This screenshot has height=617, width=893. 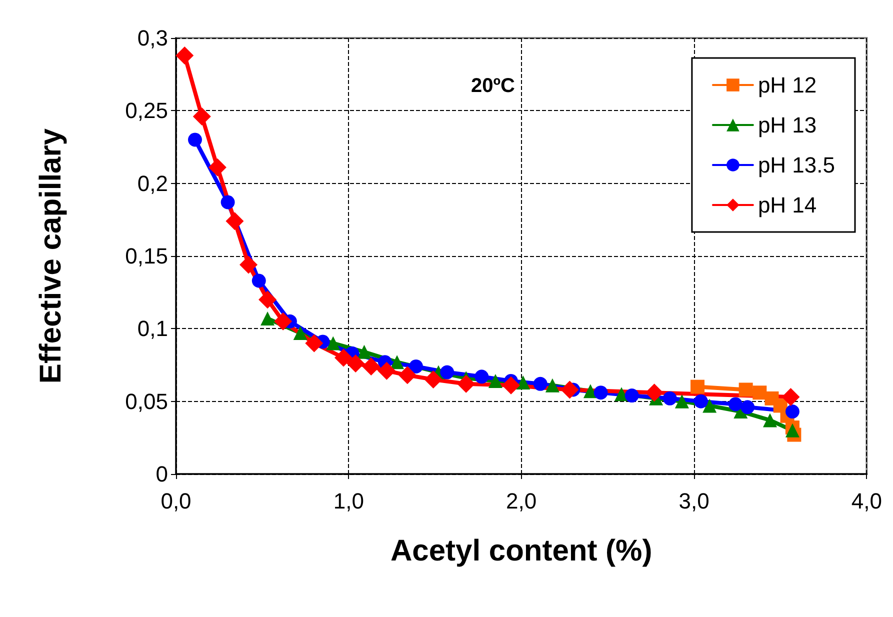 What do you see at coordinates (152, 329) in the screenshot?
I see `y-tick-label: 0,1` at bounding box center [152, 329].